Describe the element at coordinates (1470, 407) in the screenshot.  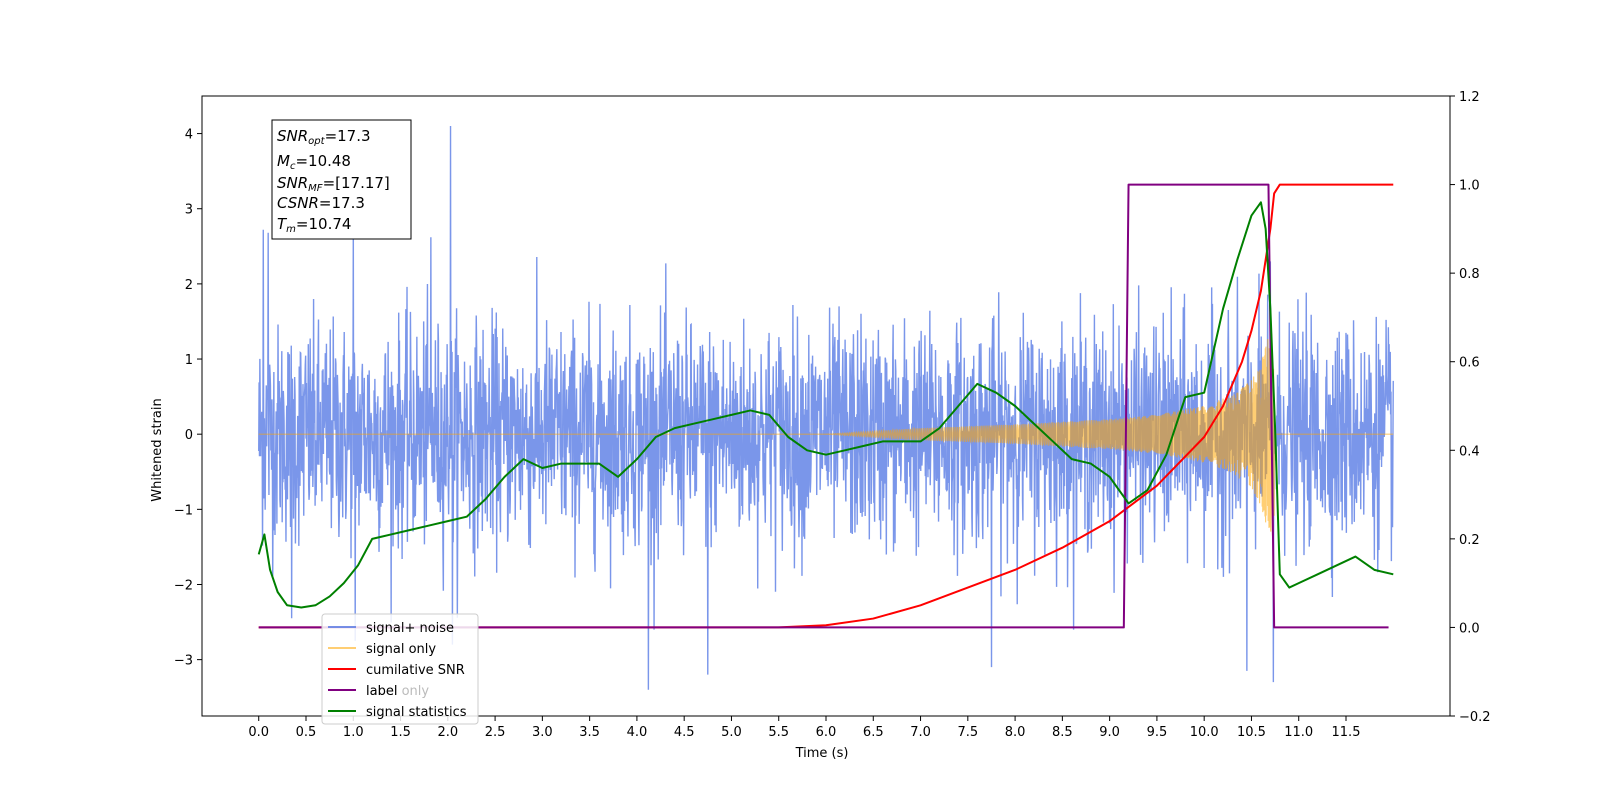
I see `y-axis-right: −0.2 0.0 0.2 0.4 0.6 0.8 1.0 1.2` at that location.